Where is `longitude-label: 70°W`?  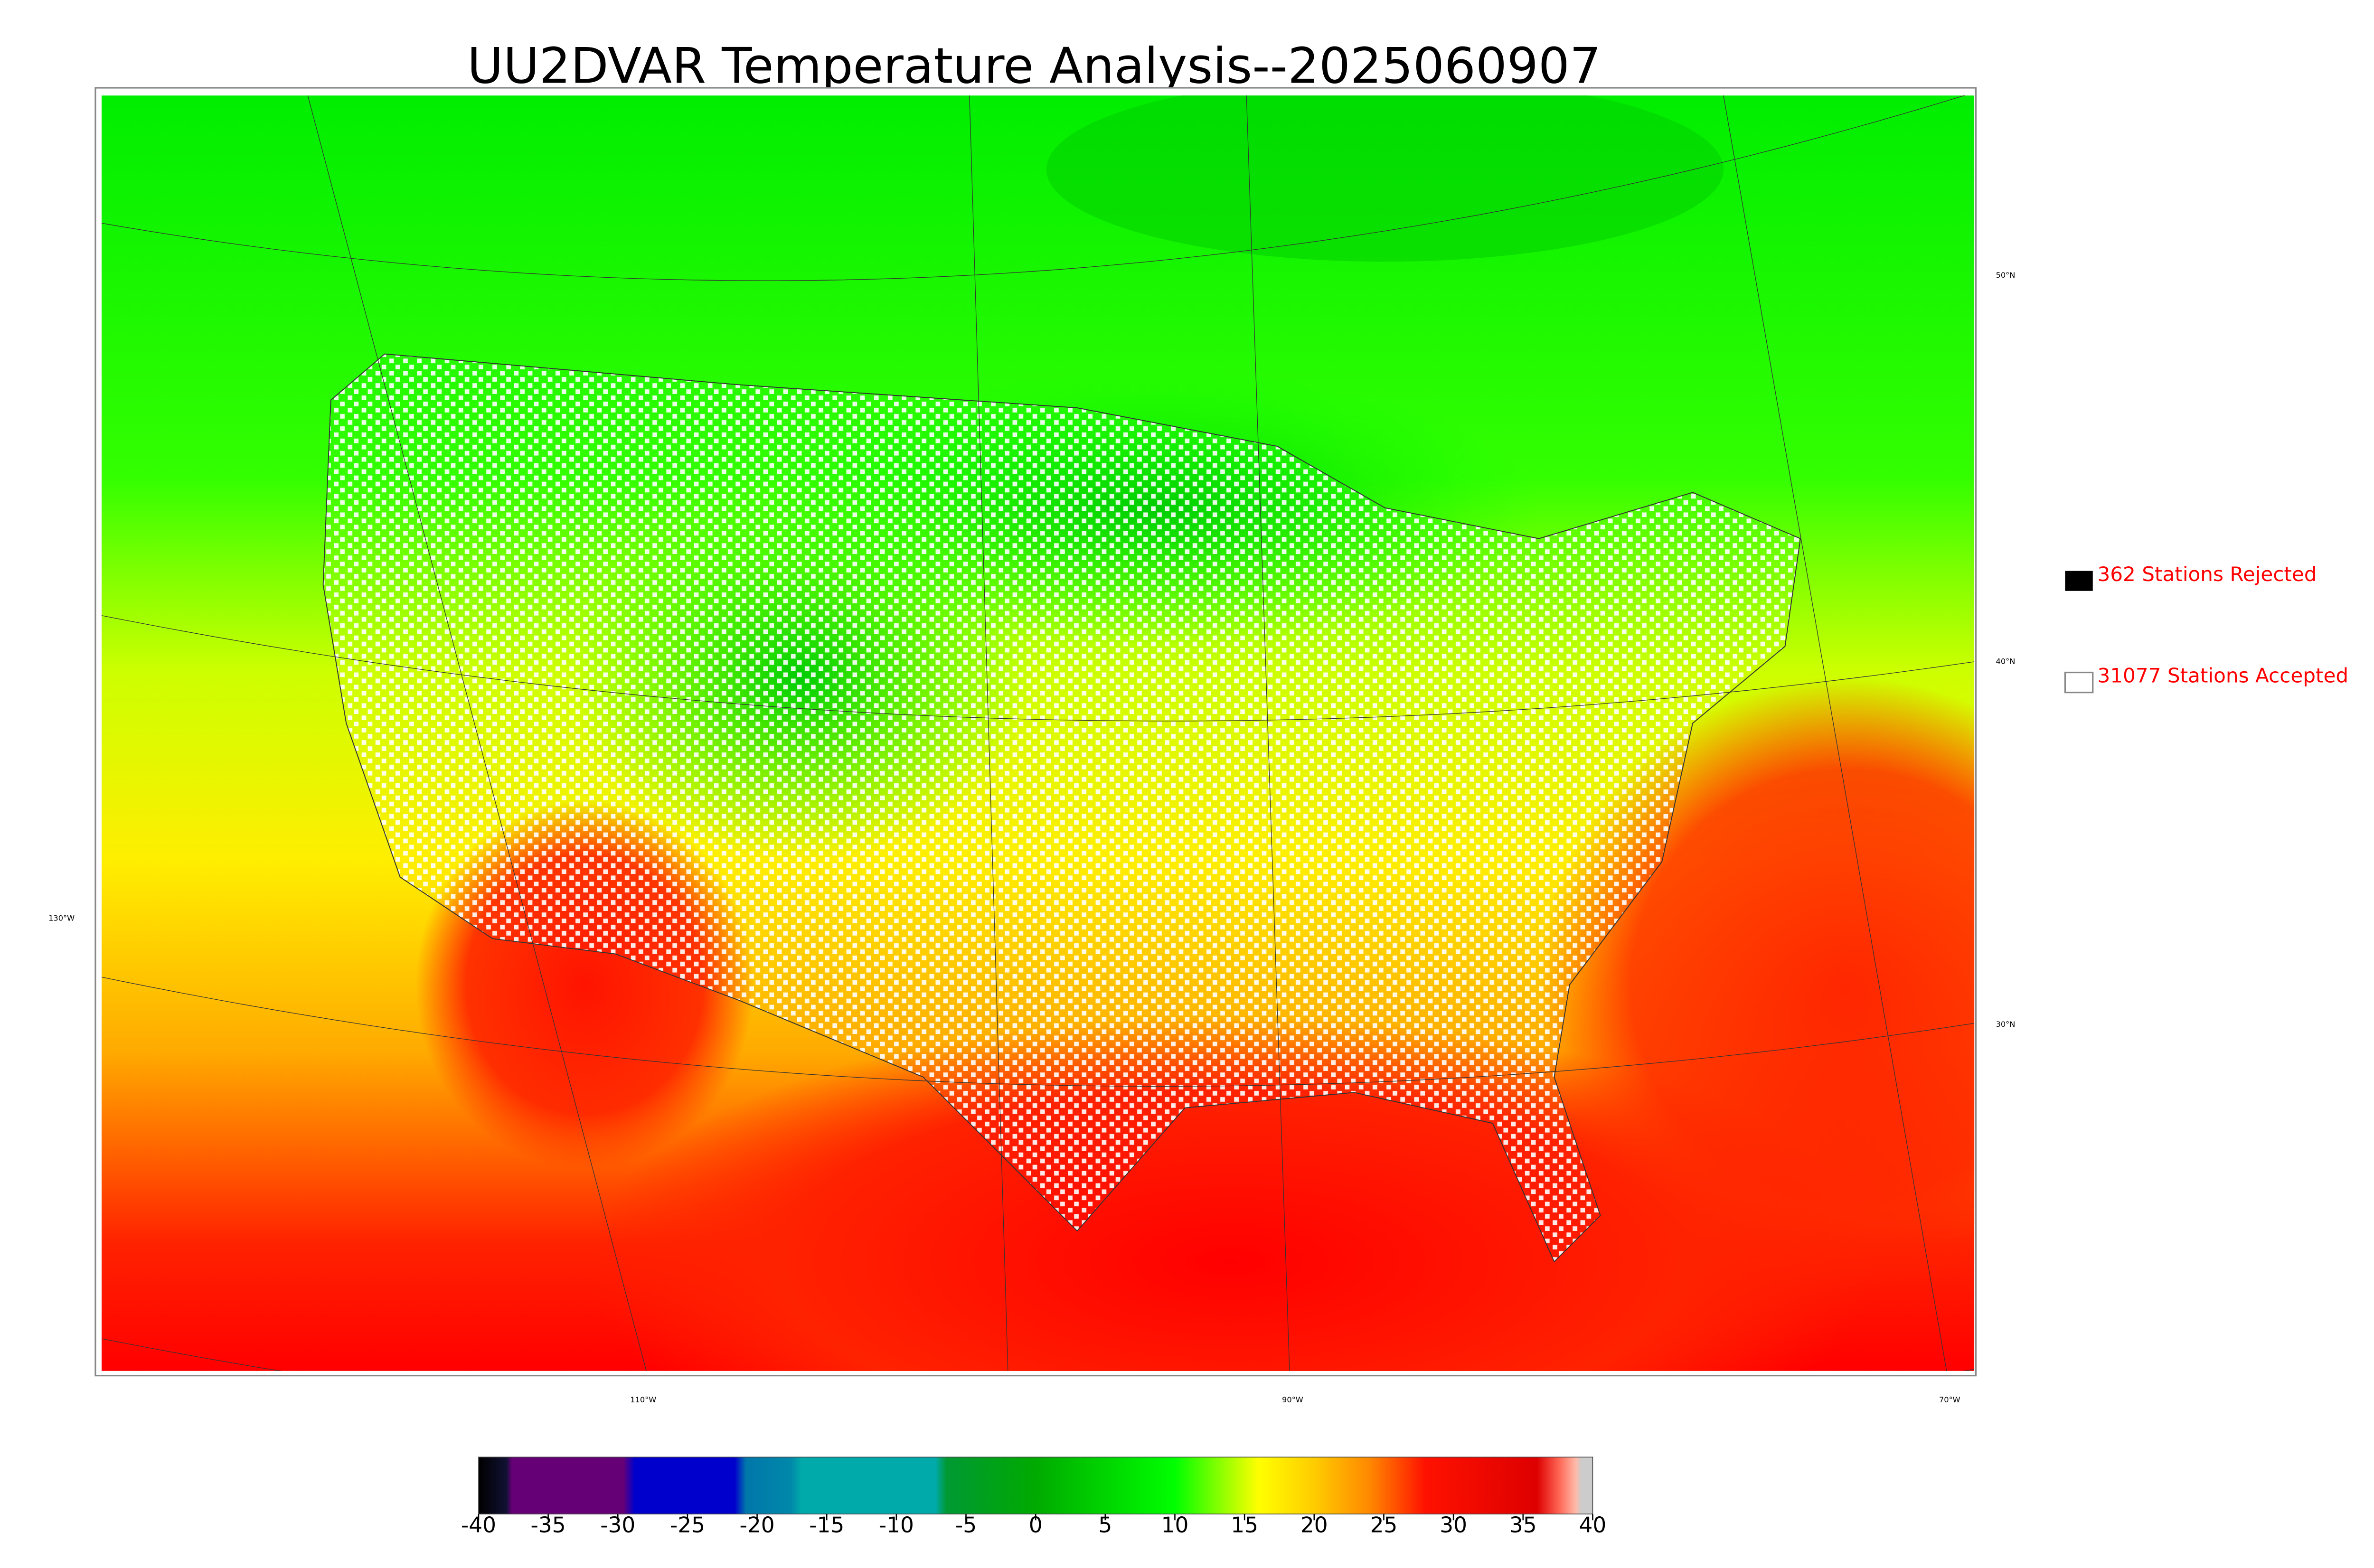 longitude-label: 70°W is located at coordinates (1949, 1400).